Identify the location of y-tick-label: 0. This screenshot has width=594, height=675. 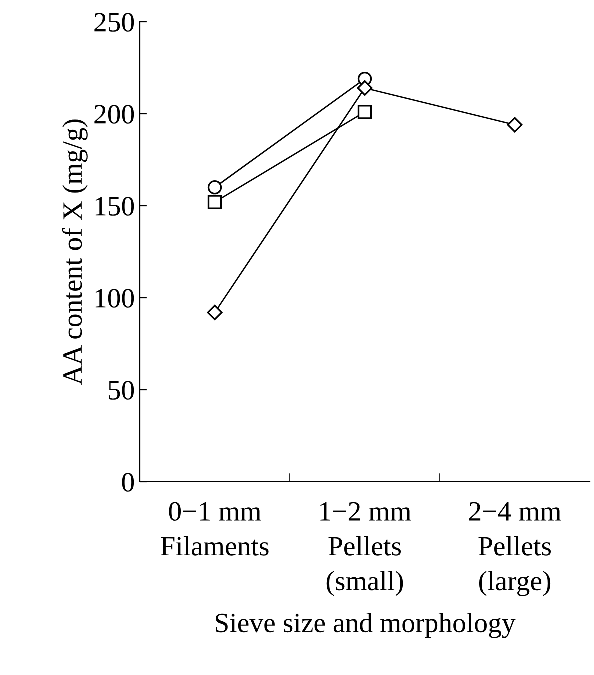
(128, 482).